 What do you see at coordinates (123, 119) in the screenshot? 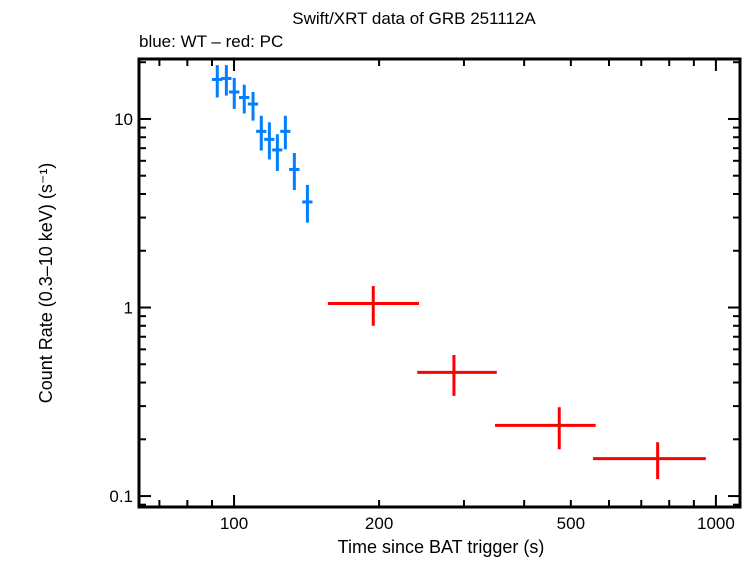
I see `y-tick-label: 10` at bounding box center [123, 119].